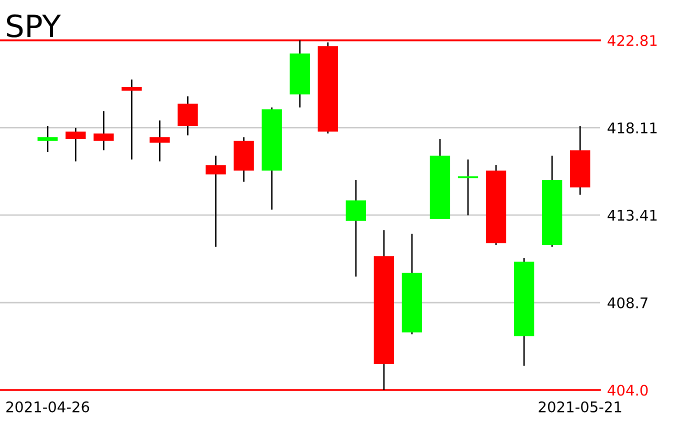 The width and height of the screenshot is (676, 431). Describe the element at coordinates (48, 406) in the screenshot. I see `x-tick-label: 2021-04-26` at that location.